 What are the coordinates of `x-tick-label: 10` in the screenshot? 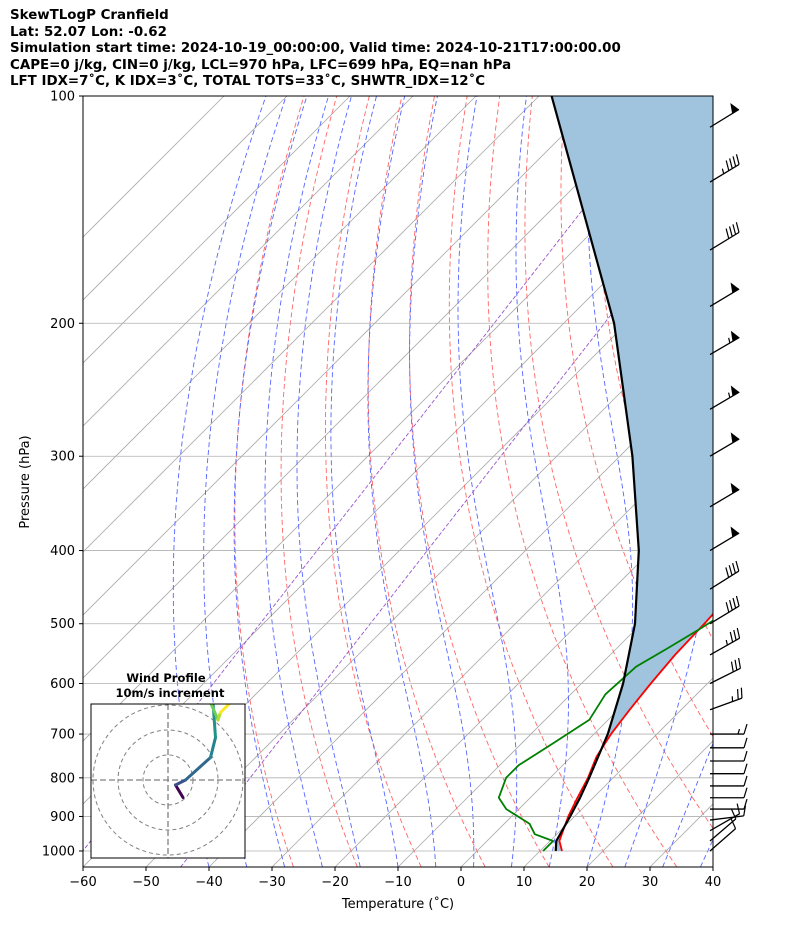 It's located at (524, 882).